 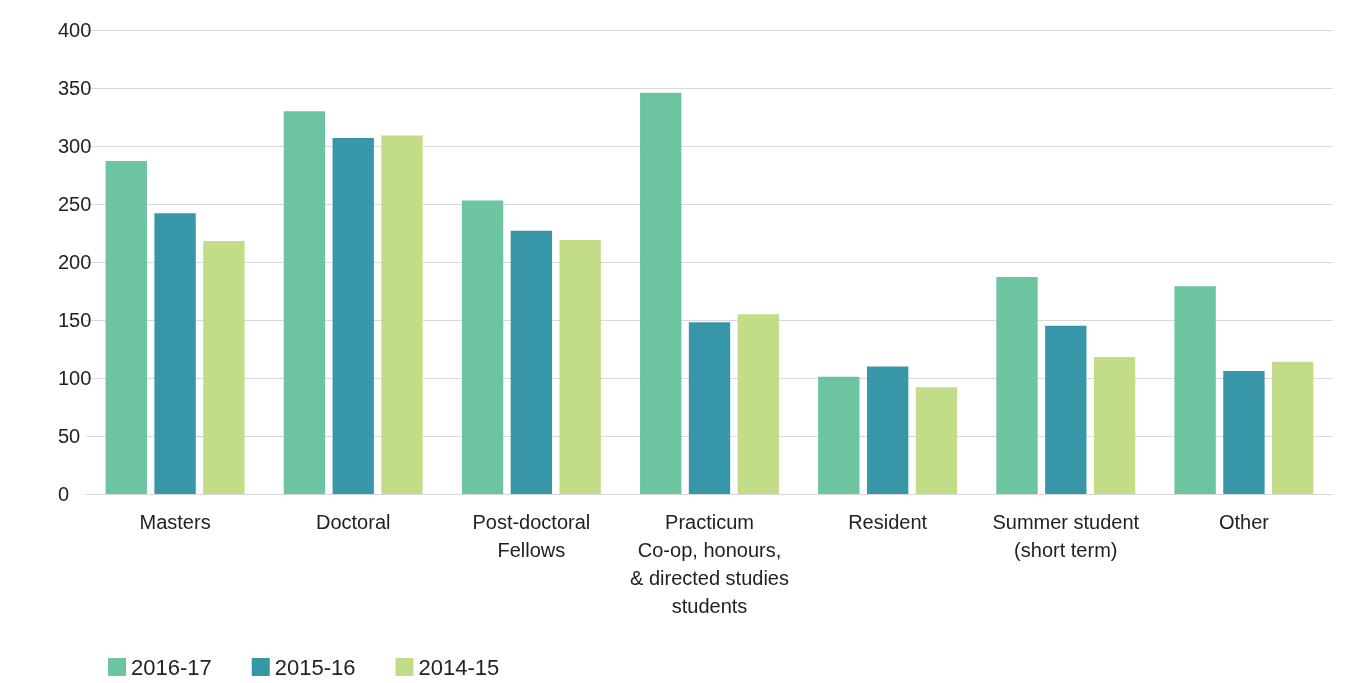 I want to click on y-tick-label: 0, so click(x=64, y=494).